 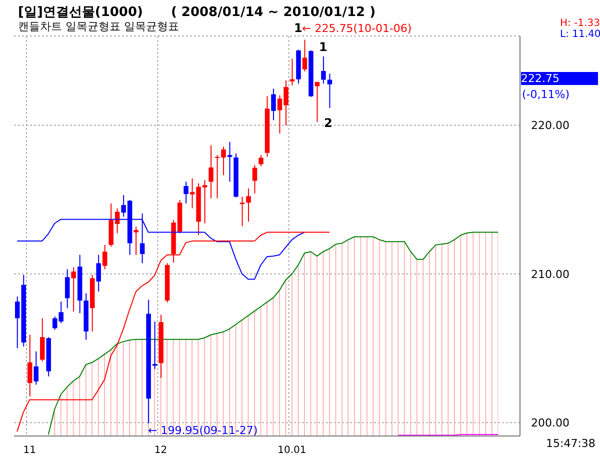 I want to click on chart-subtitle: ( 2008/01/14 ~ 2010/01/12 ), so click(x=273, y=12).